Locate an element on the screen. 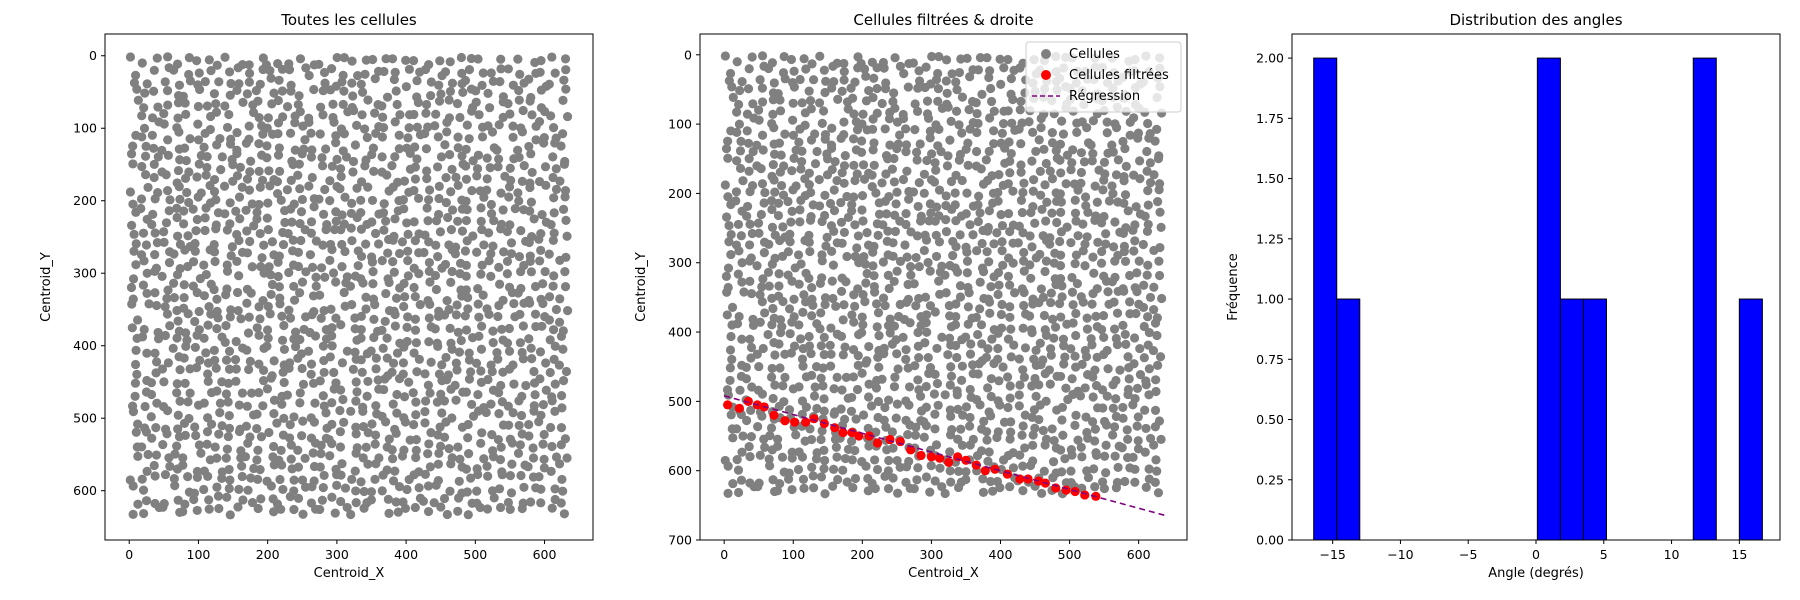  filtered-cell-point is located at coordinates (985, 471).